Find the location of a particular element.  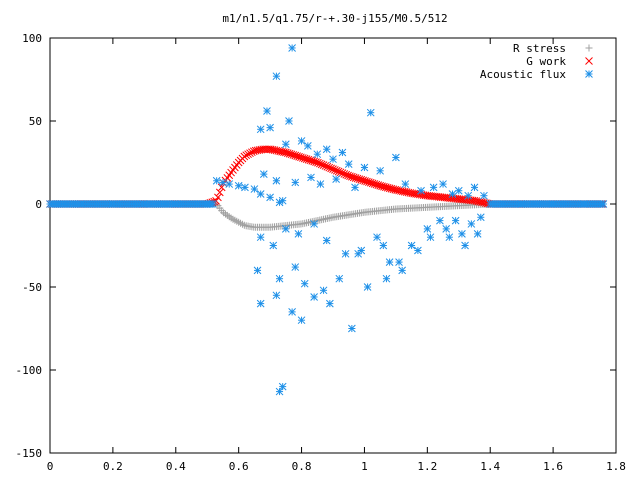

x-tick-label: 0.4 is located at coordinates (176, 466).